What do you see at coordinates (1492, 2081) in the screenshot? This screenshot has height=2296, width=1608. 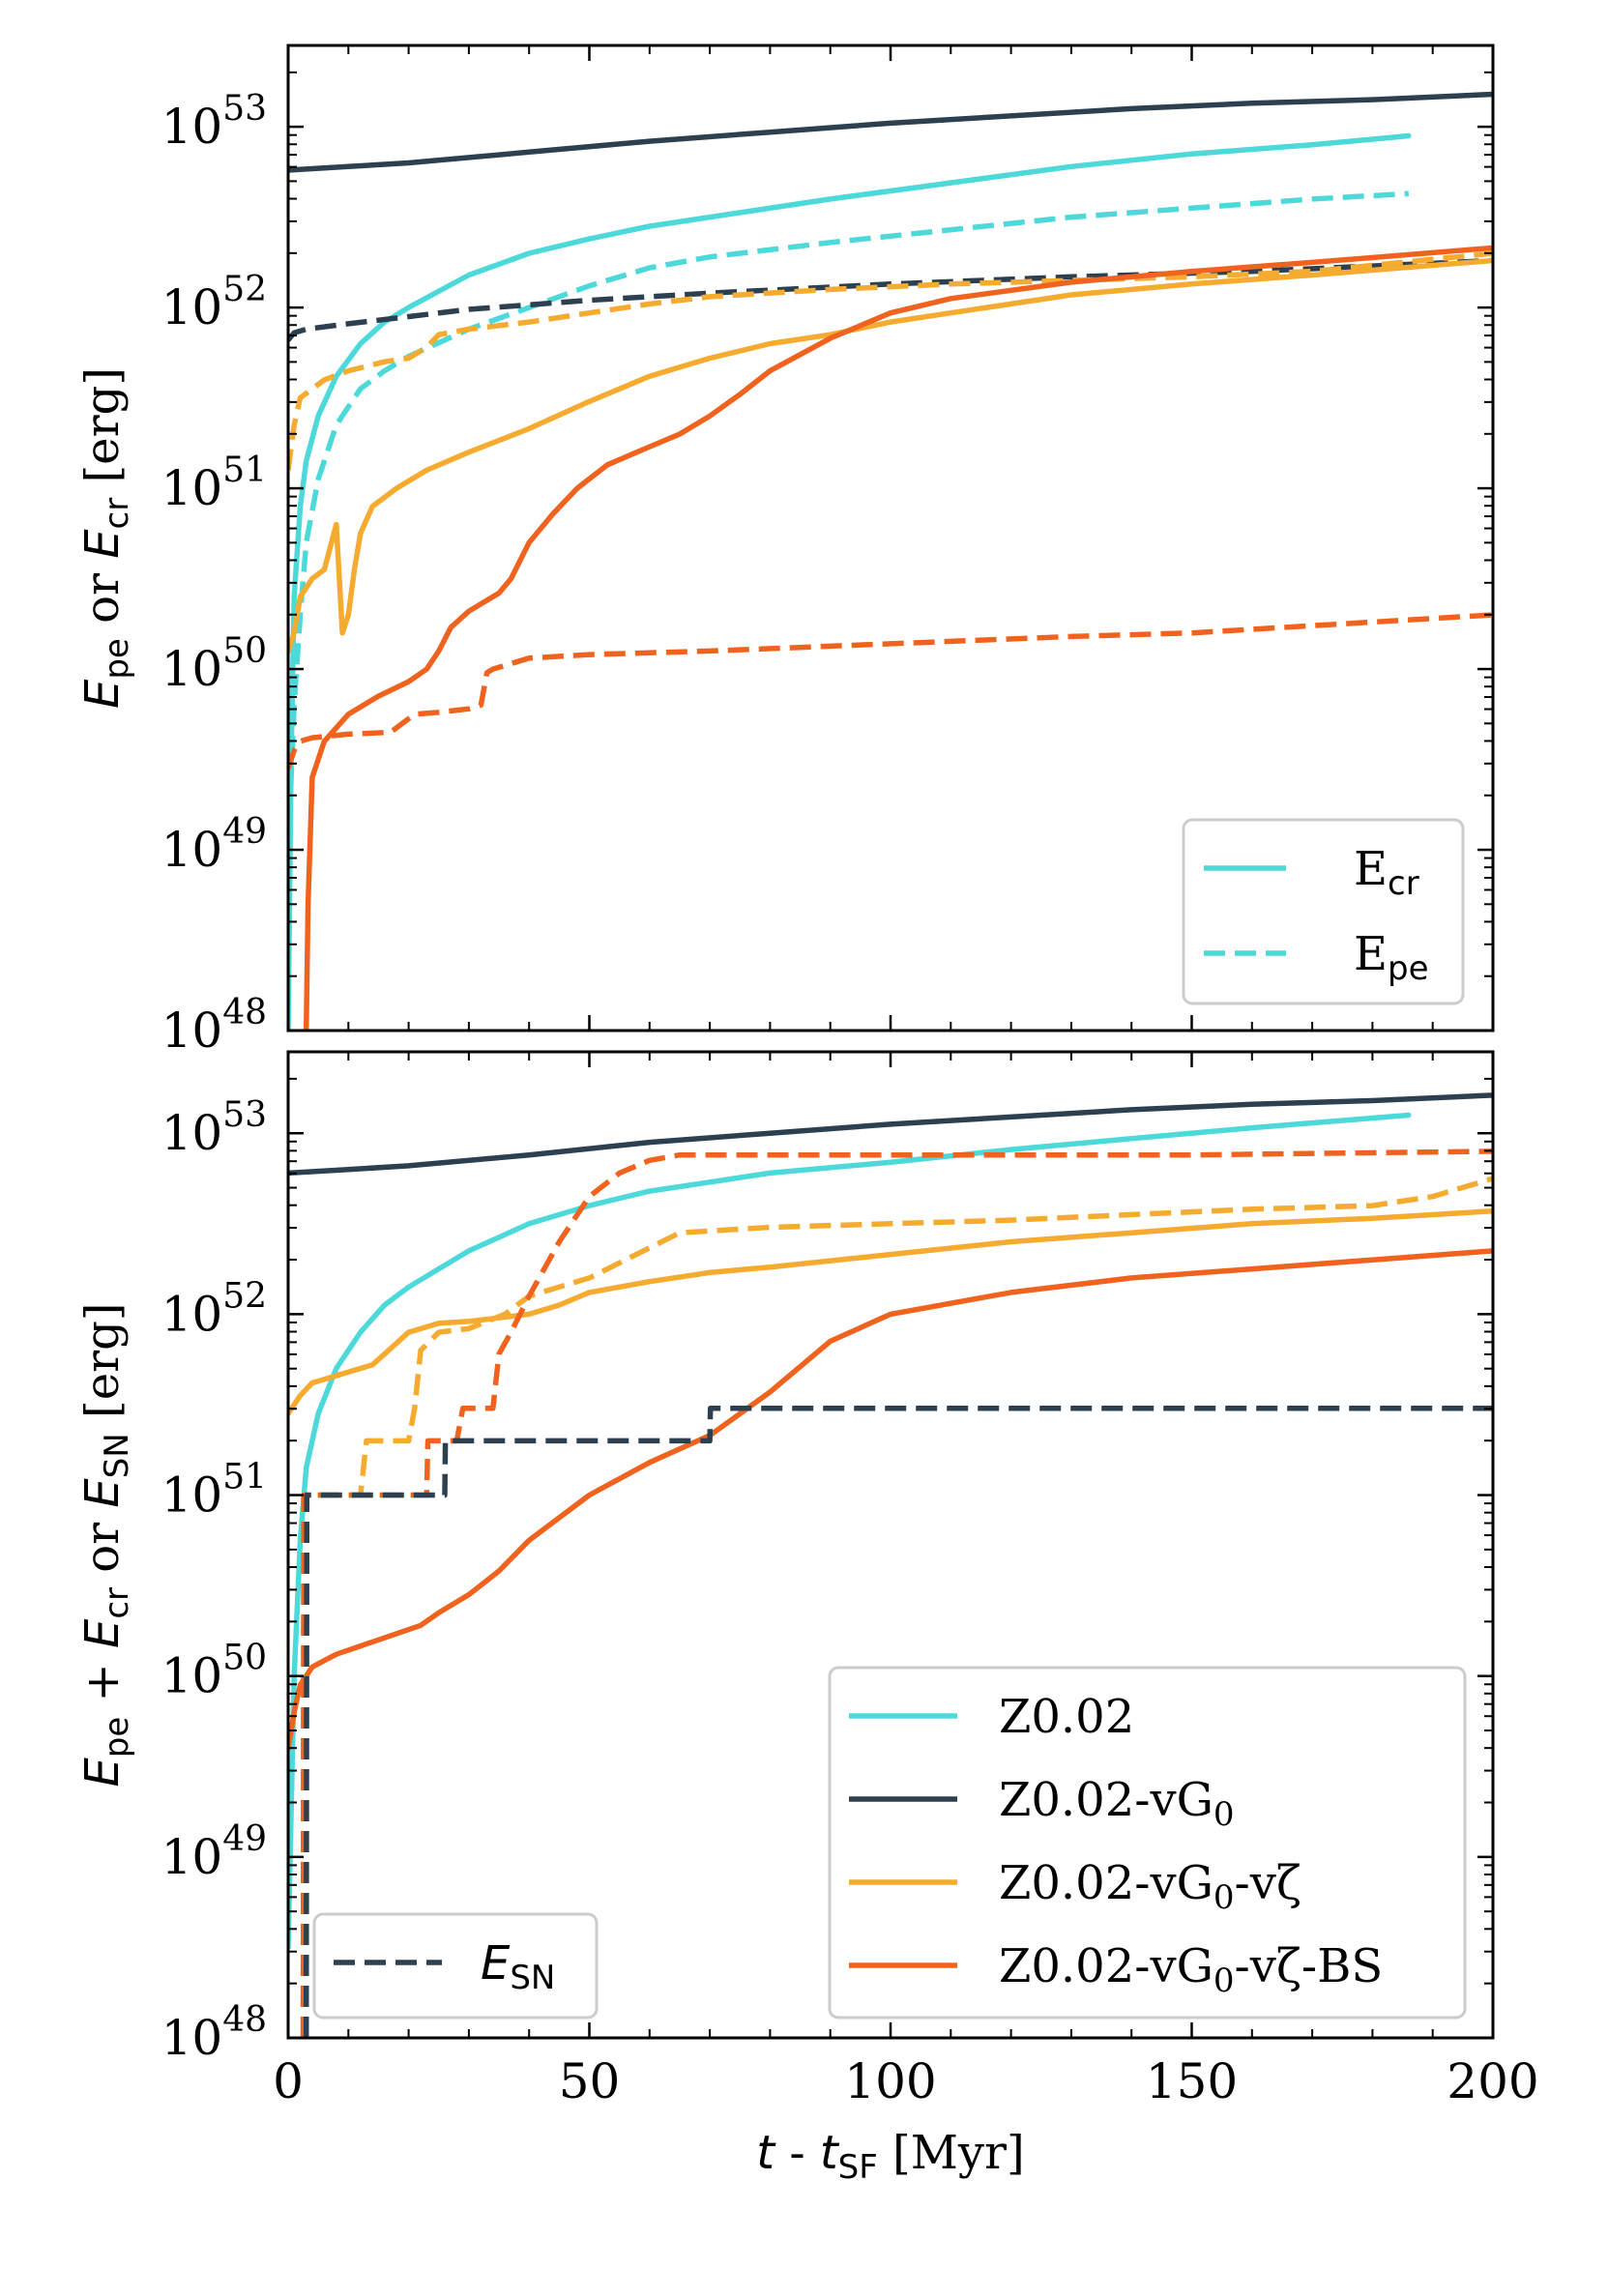 I see `x-tick-label: 200` at bounding box center [1492, 2081].